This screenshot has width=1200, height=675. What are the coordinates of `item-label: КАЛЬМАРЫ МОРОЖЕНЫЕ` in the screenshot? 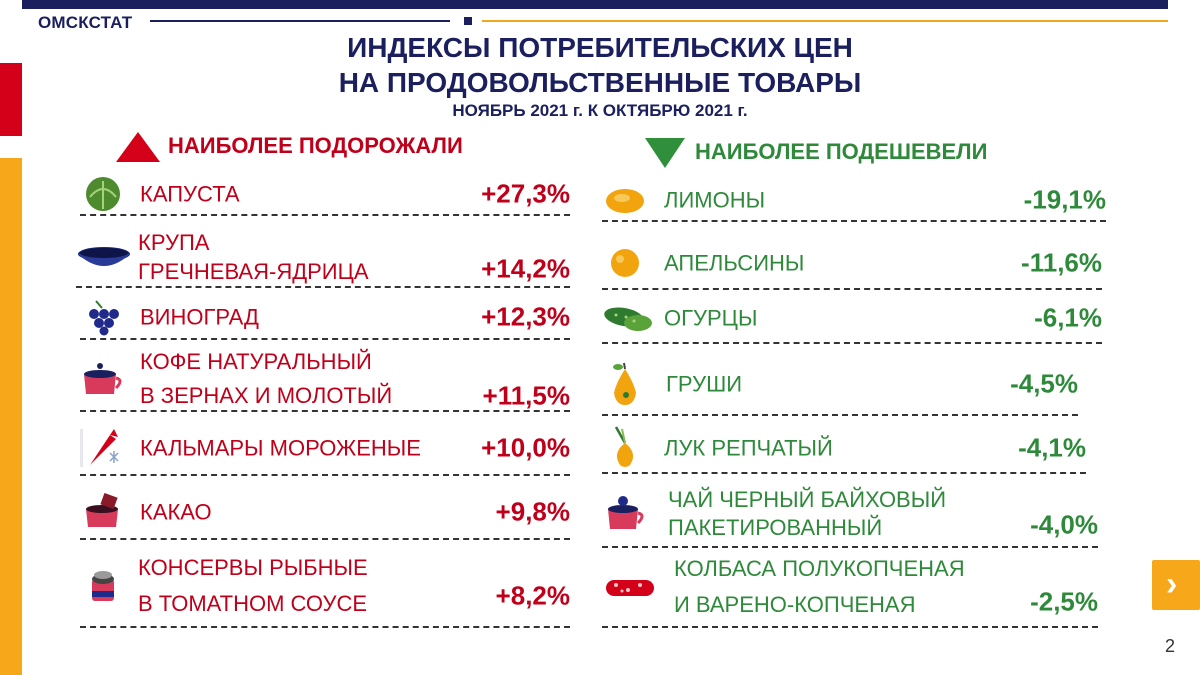 It's located at (280, 448).